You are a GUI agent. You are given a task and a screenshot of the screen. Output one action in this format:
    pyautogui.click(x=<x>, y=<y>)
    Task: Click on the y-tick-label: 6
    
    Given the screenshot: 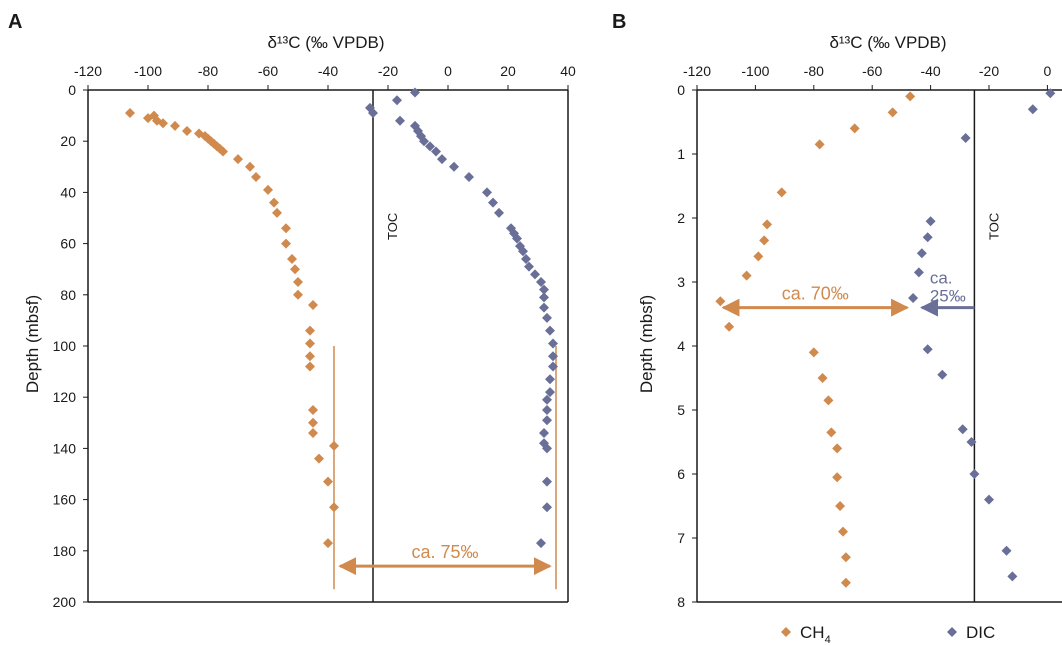 What is the action you would take?
    pyautogui.click(x=681, y=474)
    